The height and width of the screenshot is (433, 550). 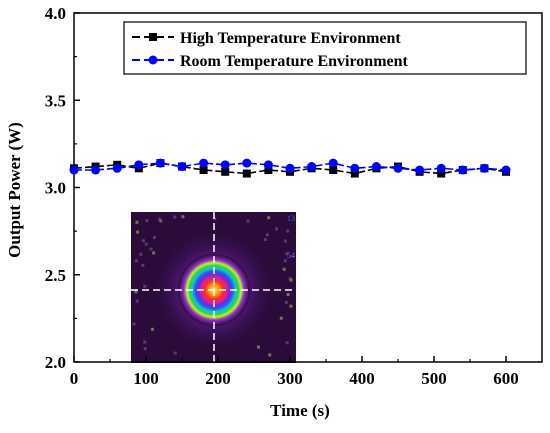 What do you see at coordinates (506, 378) in the screenshot?
I see `x-tick-label: 600` at bounding box center [506, 378].